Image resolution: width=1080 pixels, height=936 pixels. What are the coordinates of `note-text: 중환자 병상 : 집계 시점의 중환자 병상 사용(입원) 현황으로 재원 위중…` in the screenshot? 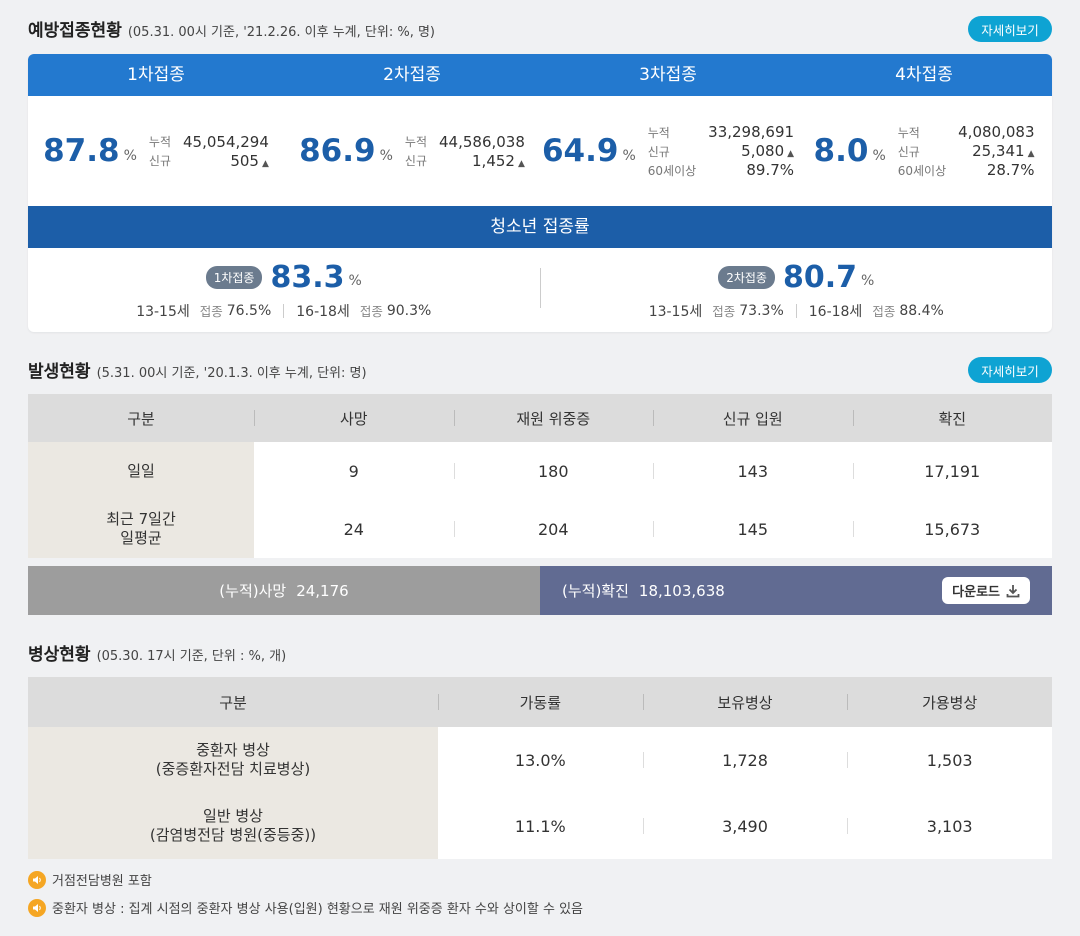 It's located at (317, 909).